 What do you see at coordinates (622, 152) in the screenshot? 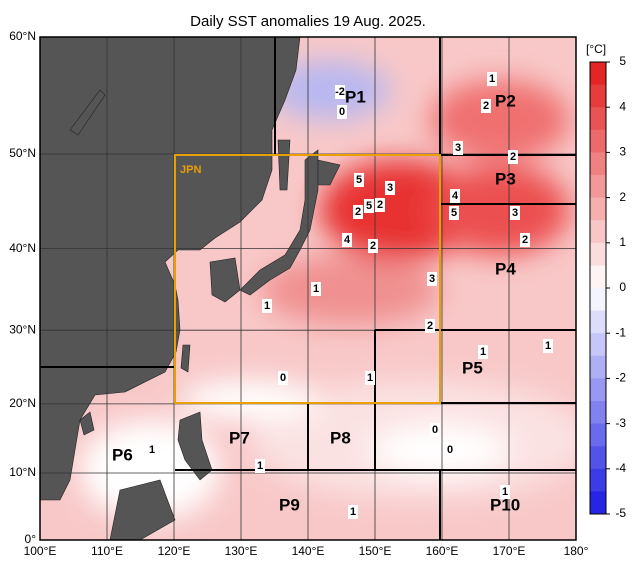
I see `colorbar-tick-label: 3` at bounding box center [622, 152].